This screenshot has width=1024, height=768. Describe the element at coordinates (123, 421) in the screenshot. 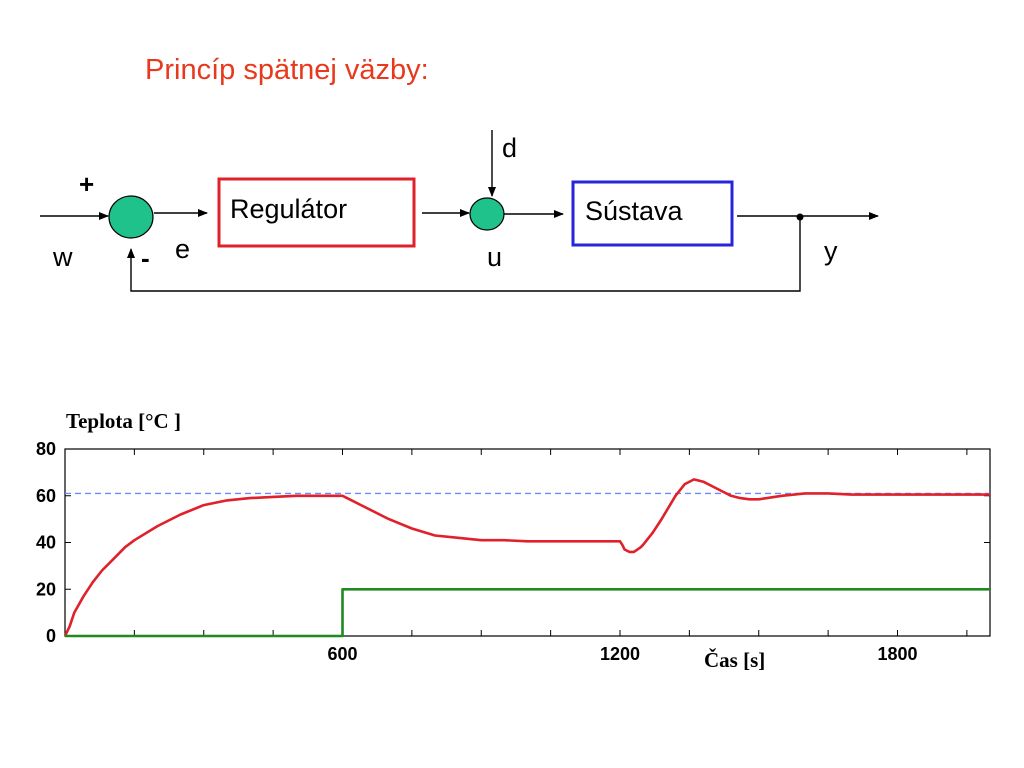

I see `y-axis-label: Teplota [°C ]` at that location.